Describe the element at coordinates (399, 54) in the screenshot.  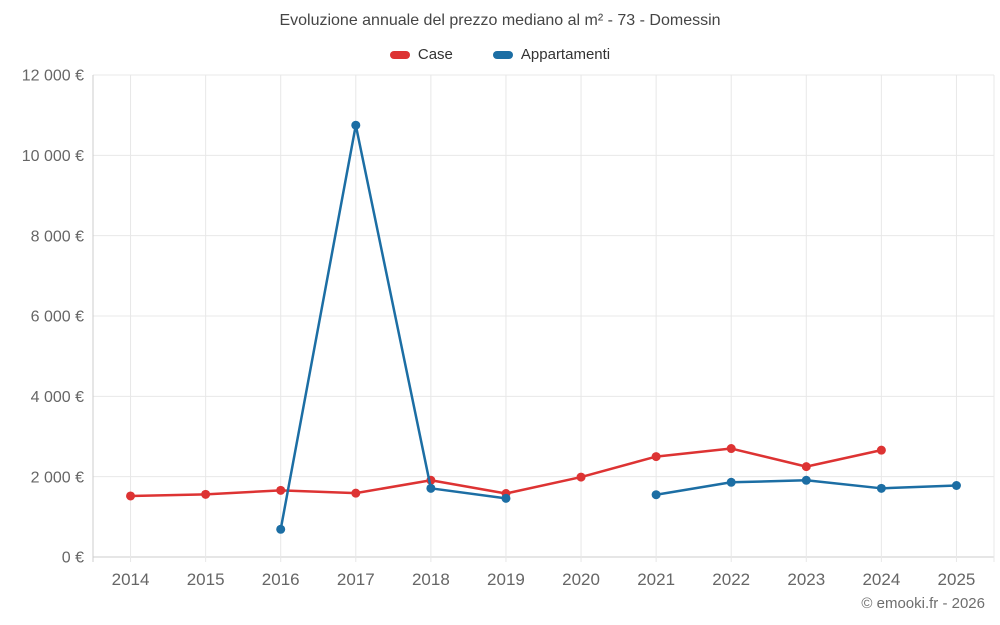
I see `case-legend-swatch-icon` at that location.